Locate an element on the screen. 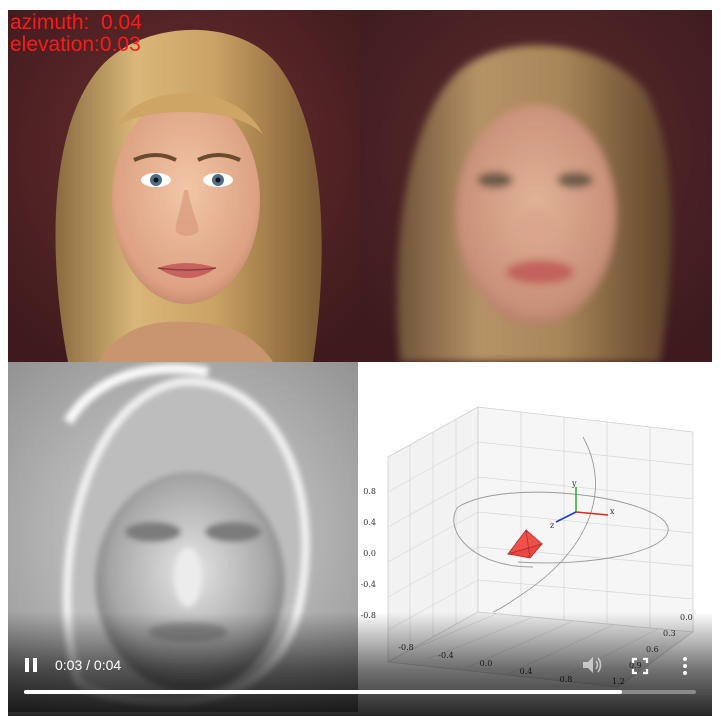 The height and width of the screenshot is (722, 721). z-tick-0: 0.8 is located at coordinates (369, 491).